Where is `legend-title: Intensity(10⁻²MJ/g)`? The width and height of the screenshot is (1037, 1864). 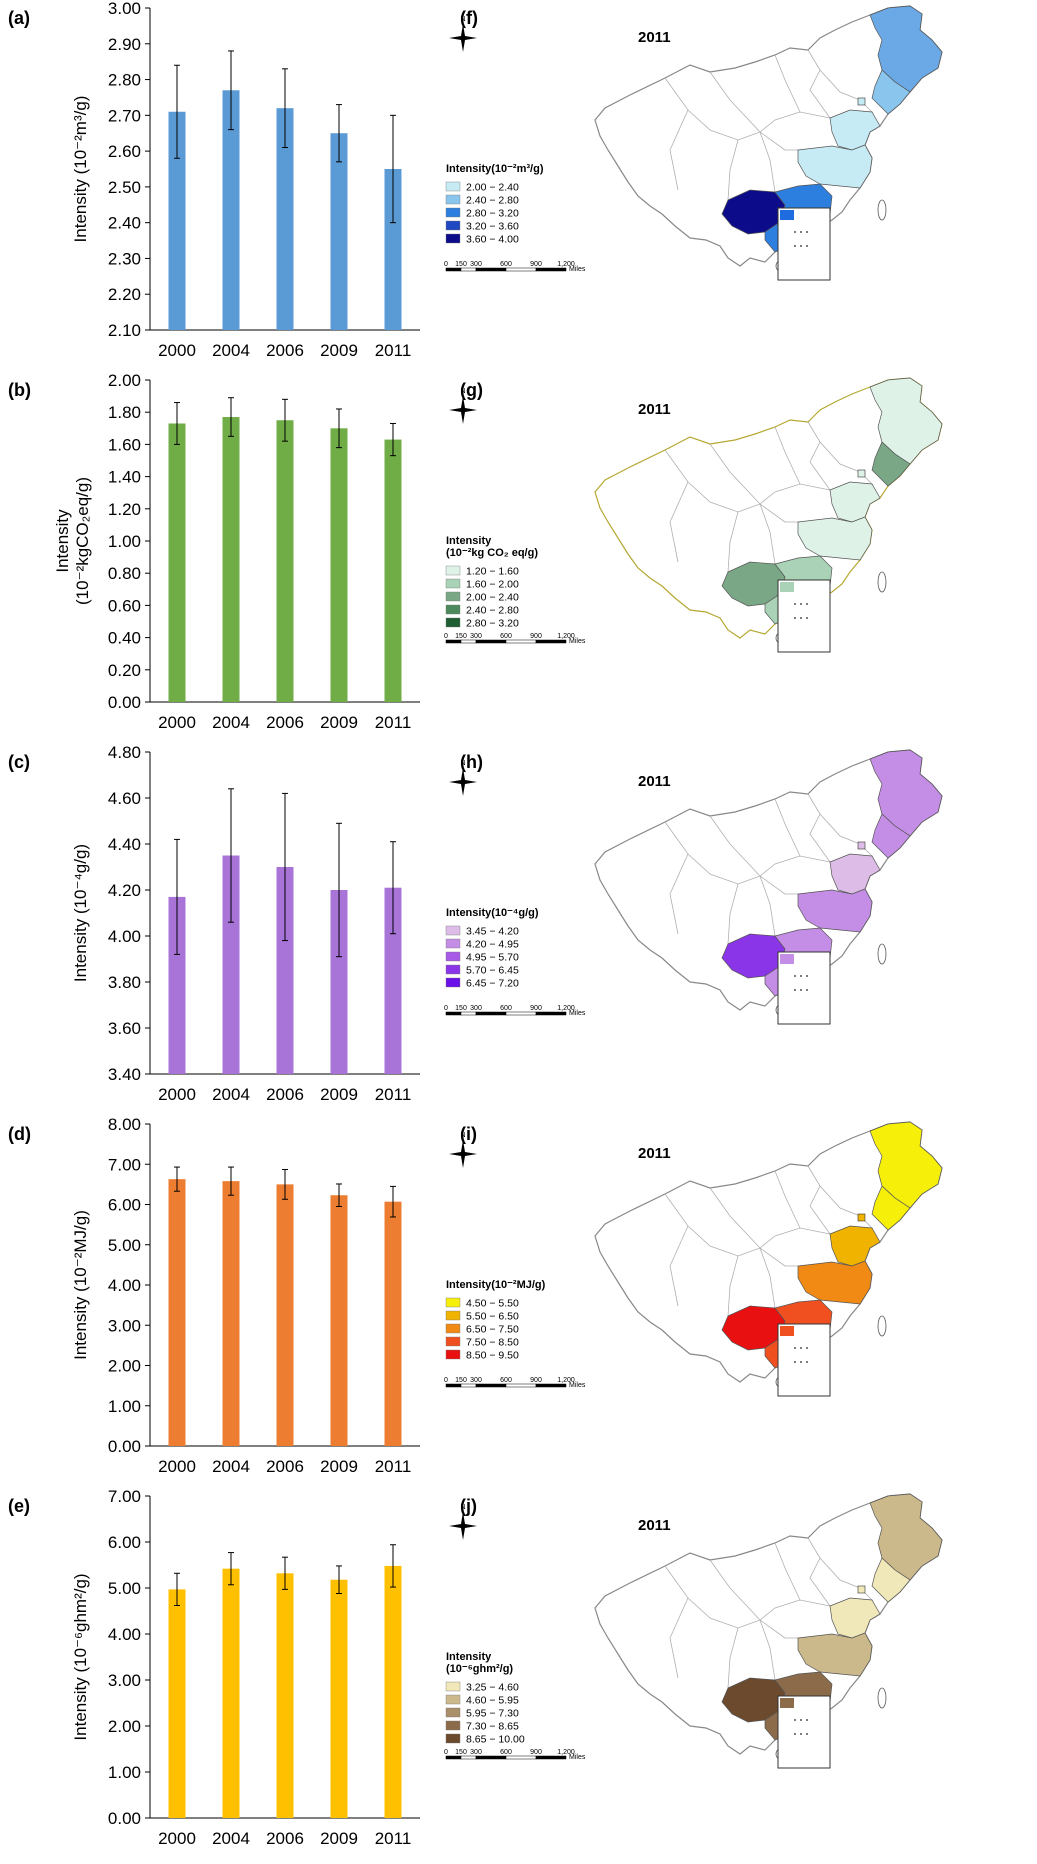
legend-title: Intensity(10⁻²MJ/g) is located at coordinates (496, 1285).